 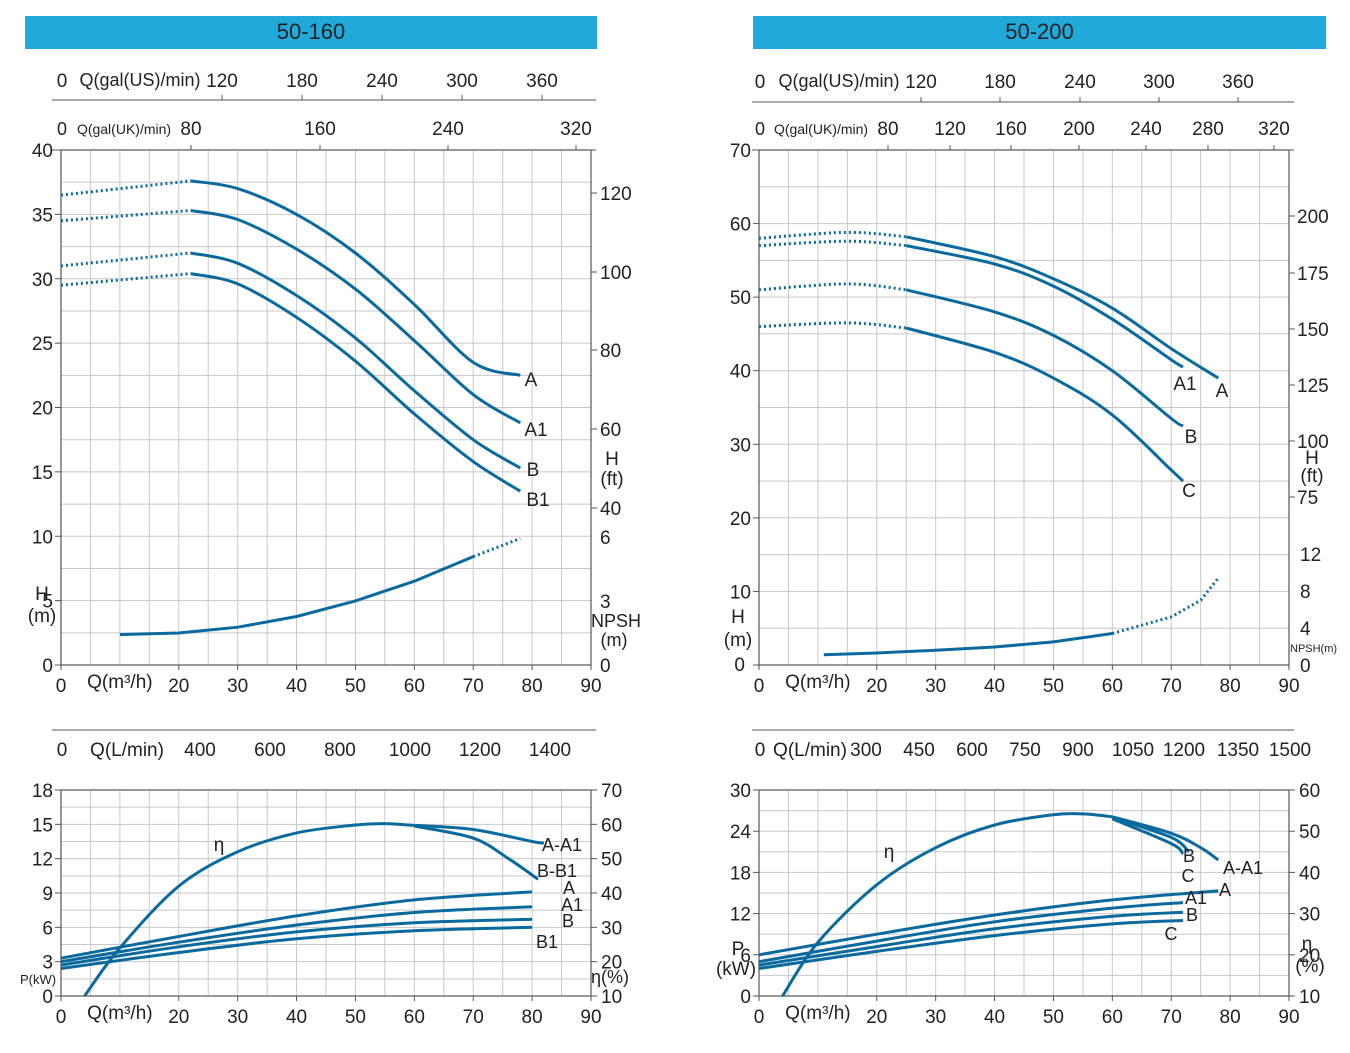 What do you see at coordinates (889, 852) in the screenshot?
I see `curve-label: η` at bounding box center [889, 852].